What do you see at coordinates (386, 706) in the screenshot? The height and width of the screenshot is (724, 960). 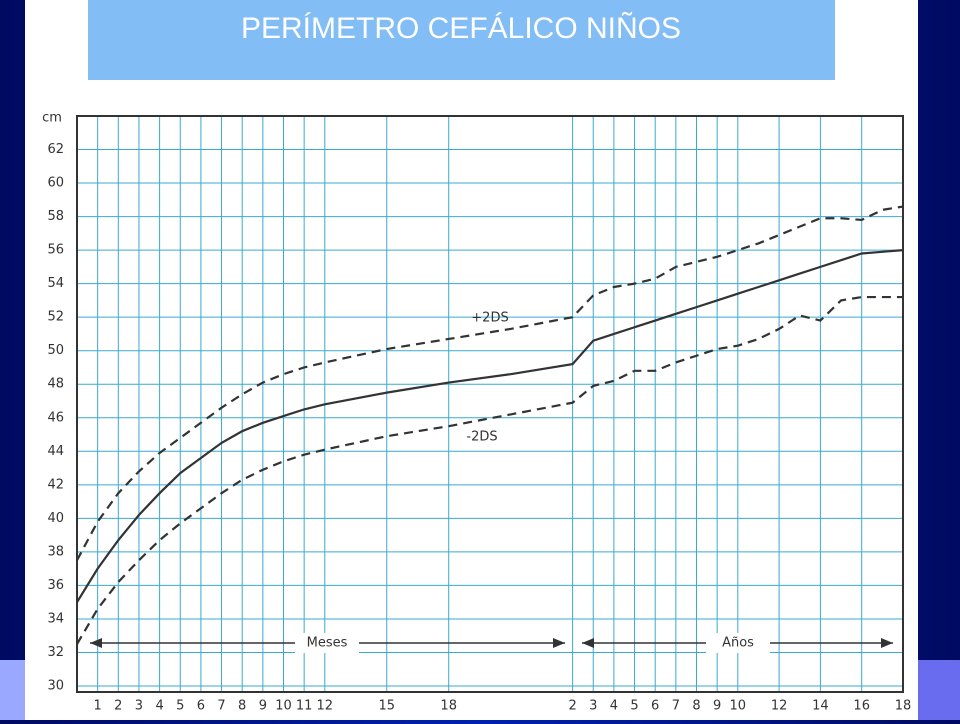 I see `x-tick-label: 15` at bounding box center [386, 706].